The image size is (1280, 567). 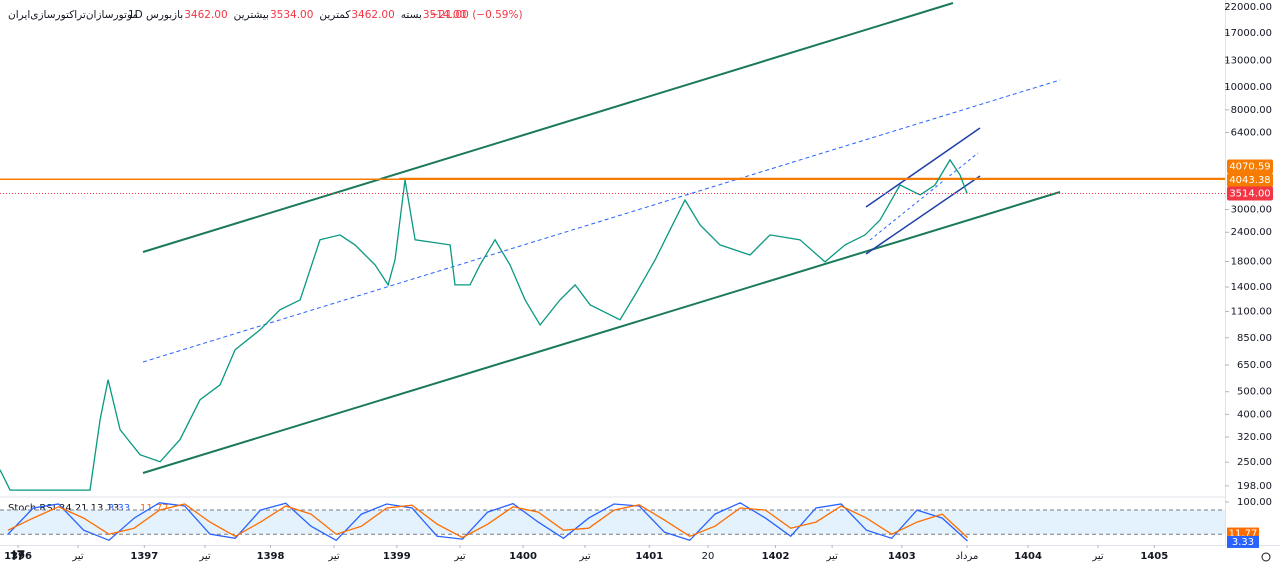 What do you see at coordinates (1248, 7) in the screenshot?
I see `y-tick-label: 22000.00` at bounding box center [1248, 7].